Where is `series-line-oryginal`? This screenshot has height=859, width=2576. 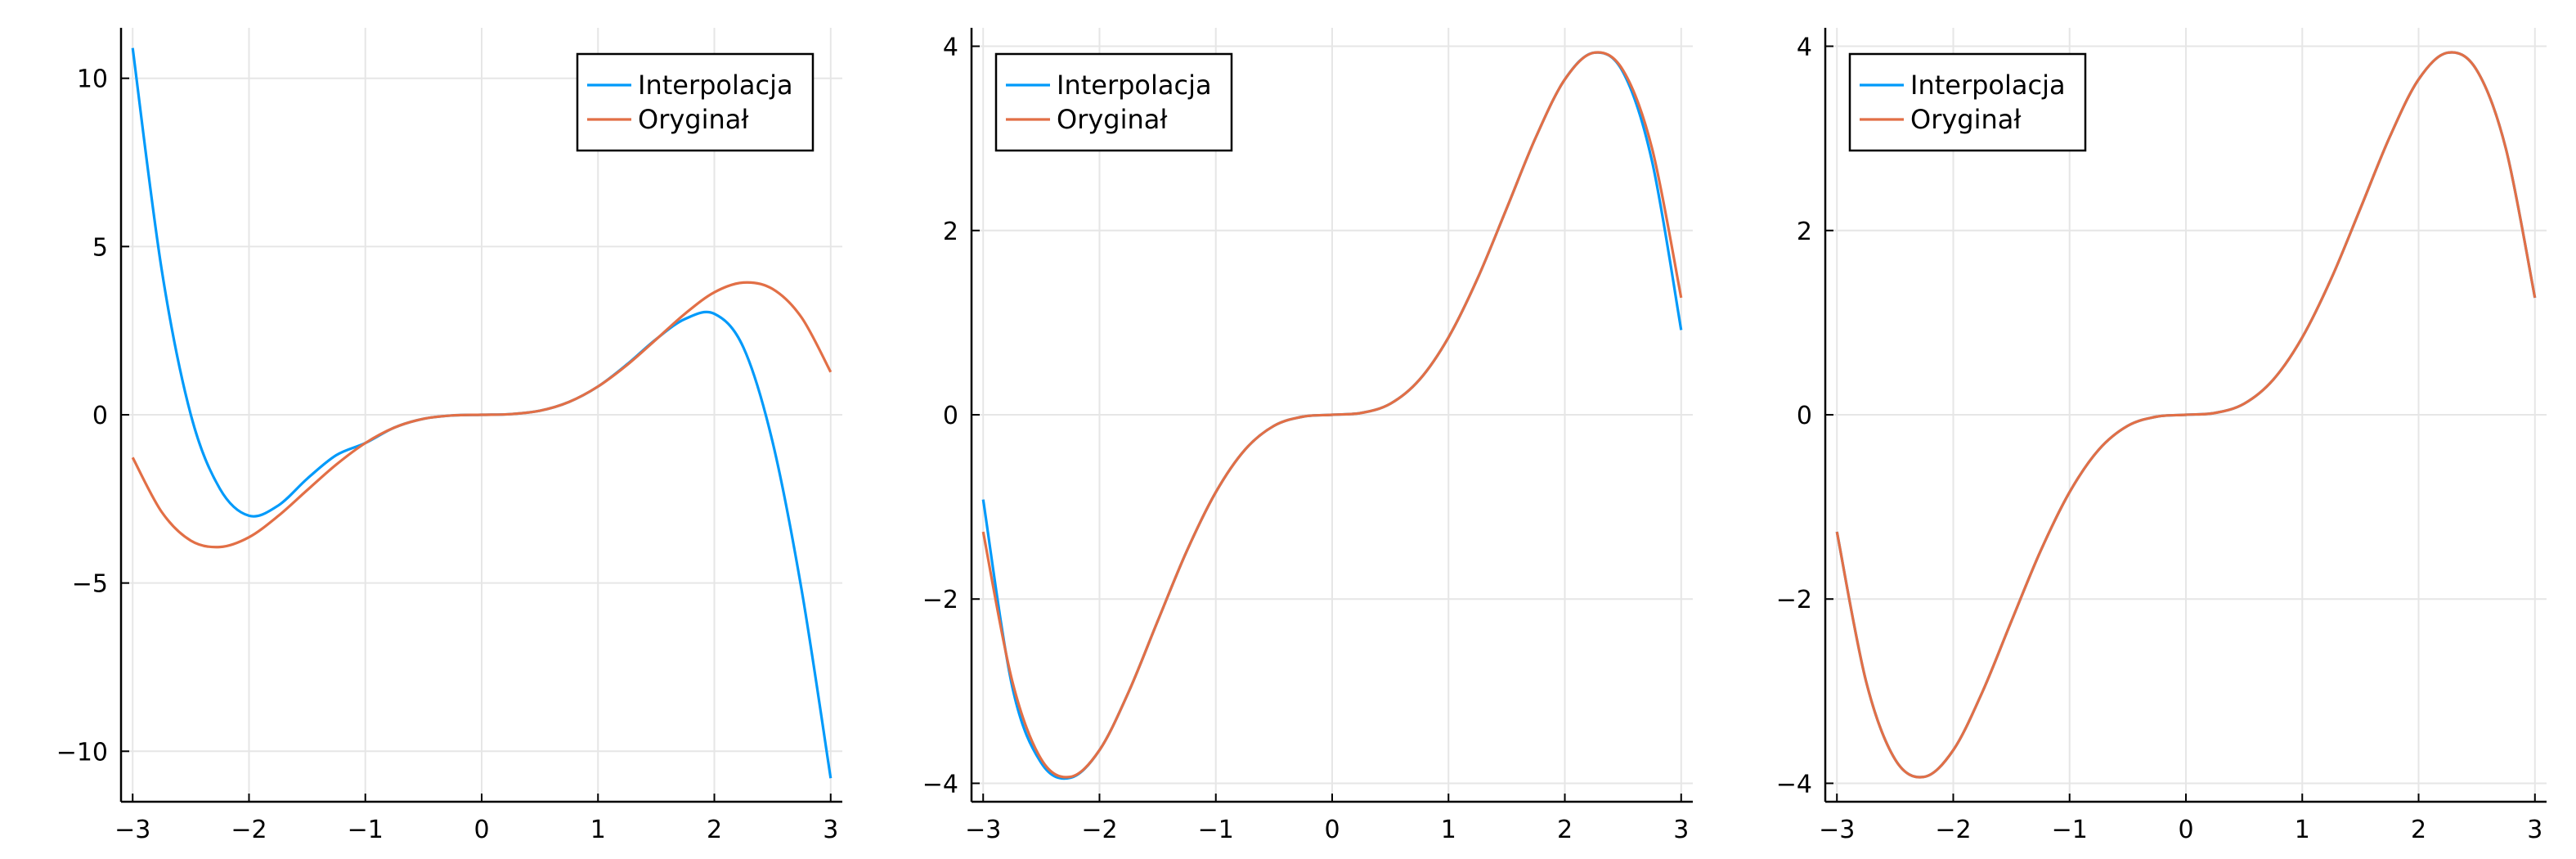 series-line-oryginal is located at coordinates (482, 415).